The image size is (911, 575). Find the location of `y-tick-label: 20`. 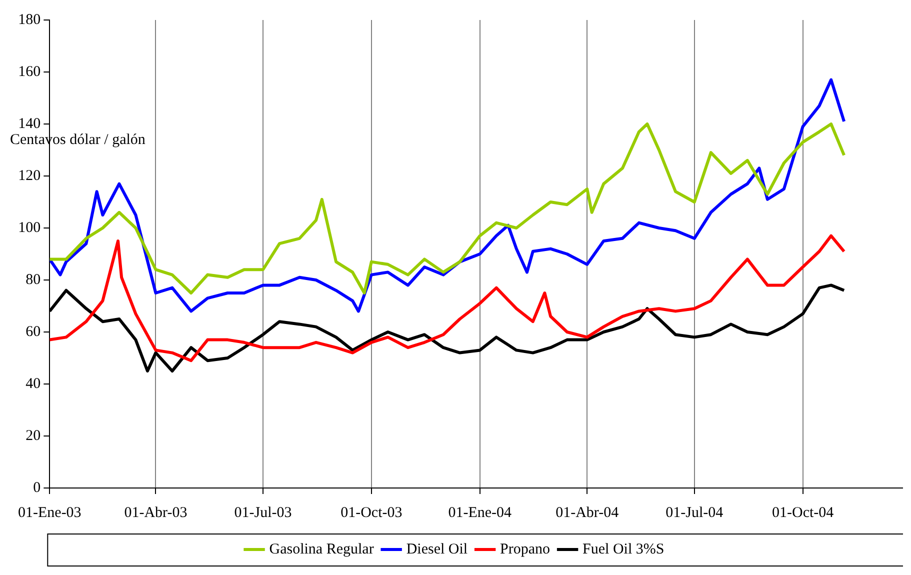

y-tick-label: 20 is located at coordinates (33, 436).